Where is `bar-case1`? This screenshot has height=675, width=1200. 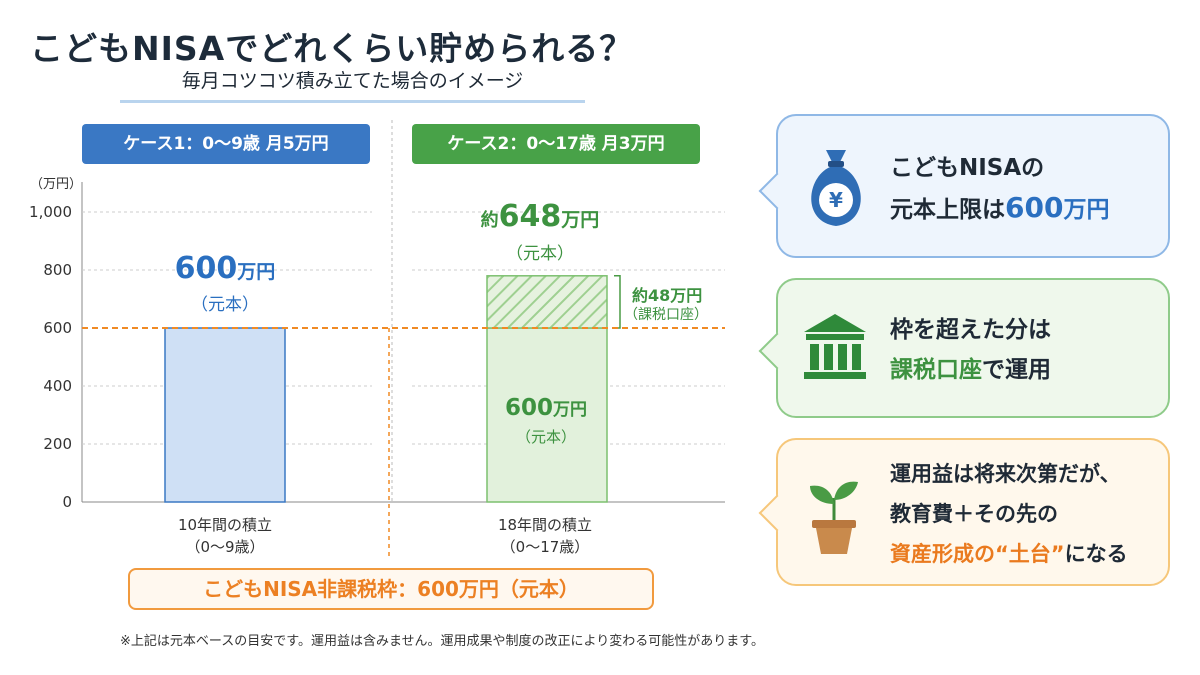 bar-case1 is located at coordinates (225, 415).